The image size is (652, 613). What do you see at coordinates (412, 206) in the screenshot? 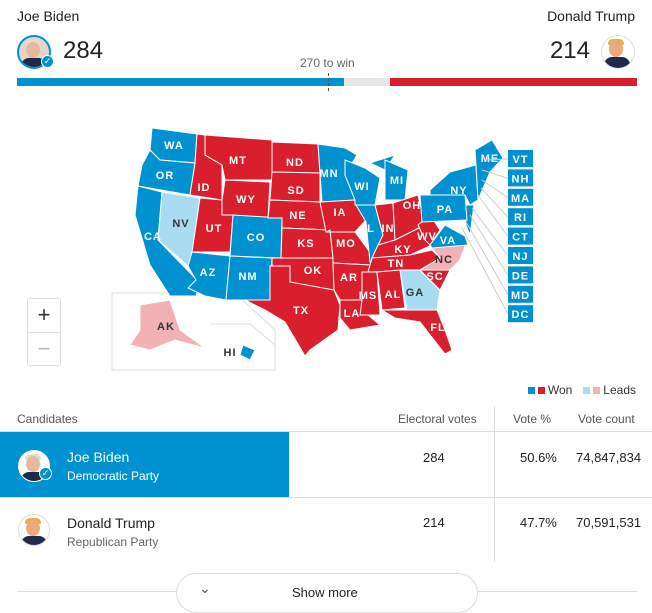
I see `state-label-oh: OH` at bounding box center [412, 206].